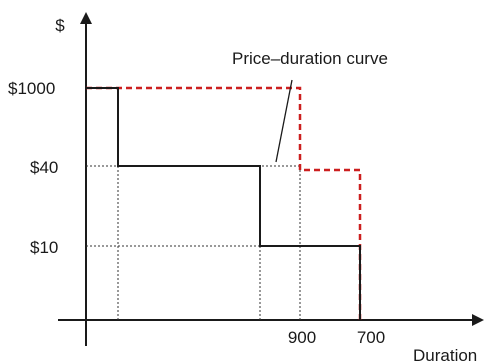 The image size is (497, 364). What do you see at coordinates (44, 247) in the screenshot?
I see `y-tick-label-10: $10` at bounding box center [44, 247].